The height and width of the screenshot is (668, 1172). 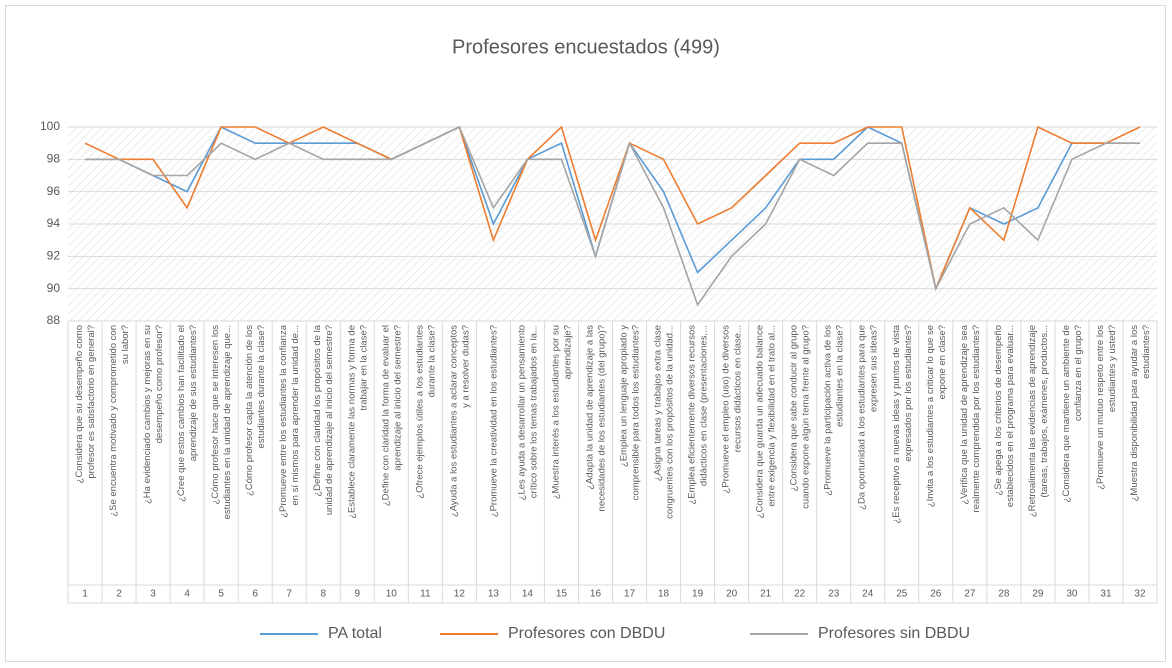 I want to click on x-category-number: 17, so click(x=630, y=594).